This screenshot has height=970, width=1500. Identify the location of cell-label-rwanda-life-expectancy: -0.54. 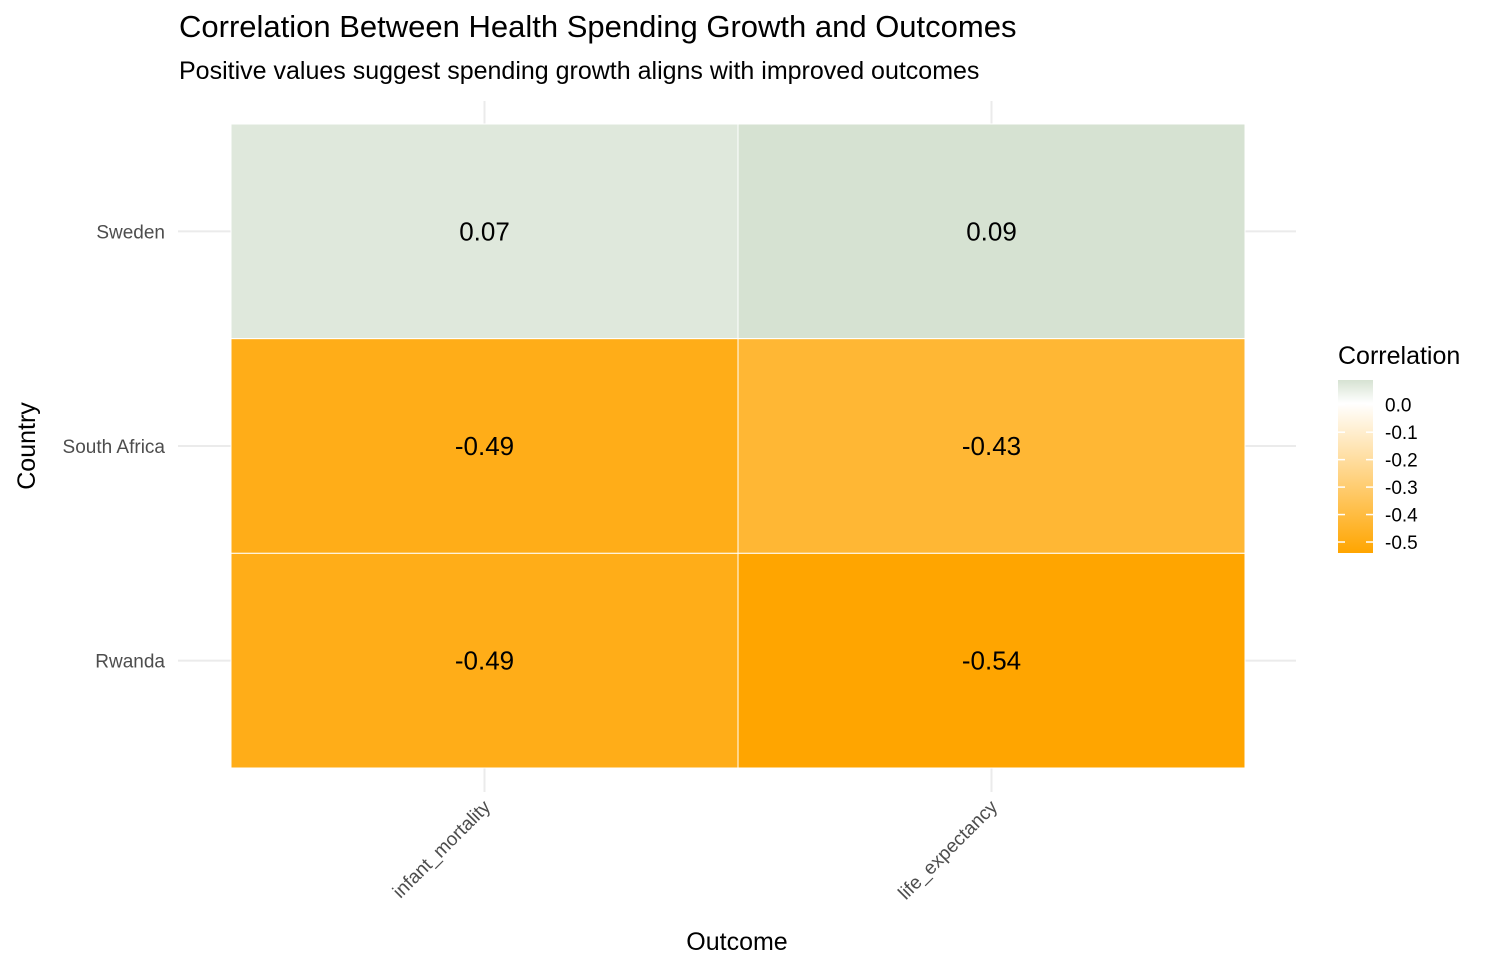
(991, 661).